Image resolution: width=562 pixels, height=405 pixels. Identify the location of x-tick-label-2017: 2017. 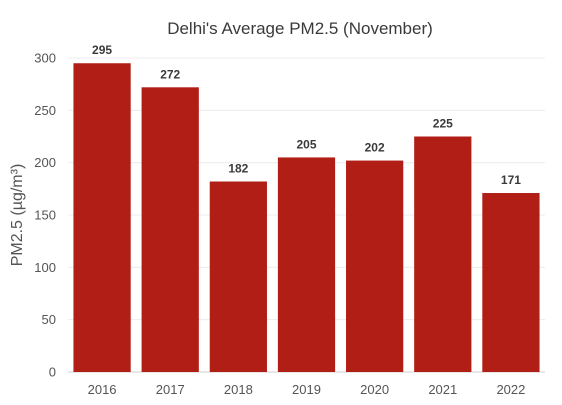
(170, 389).